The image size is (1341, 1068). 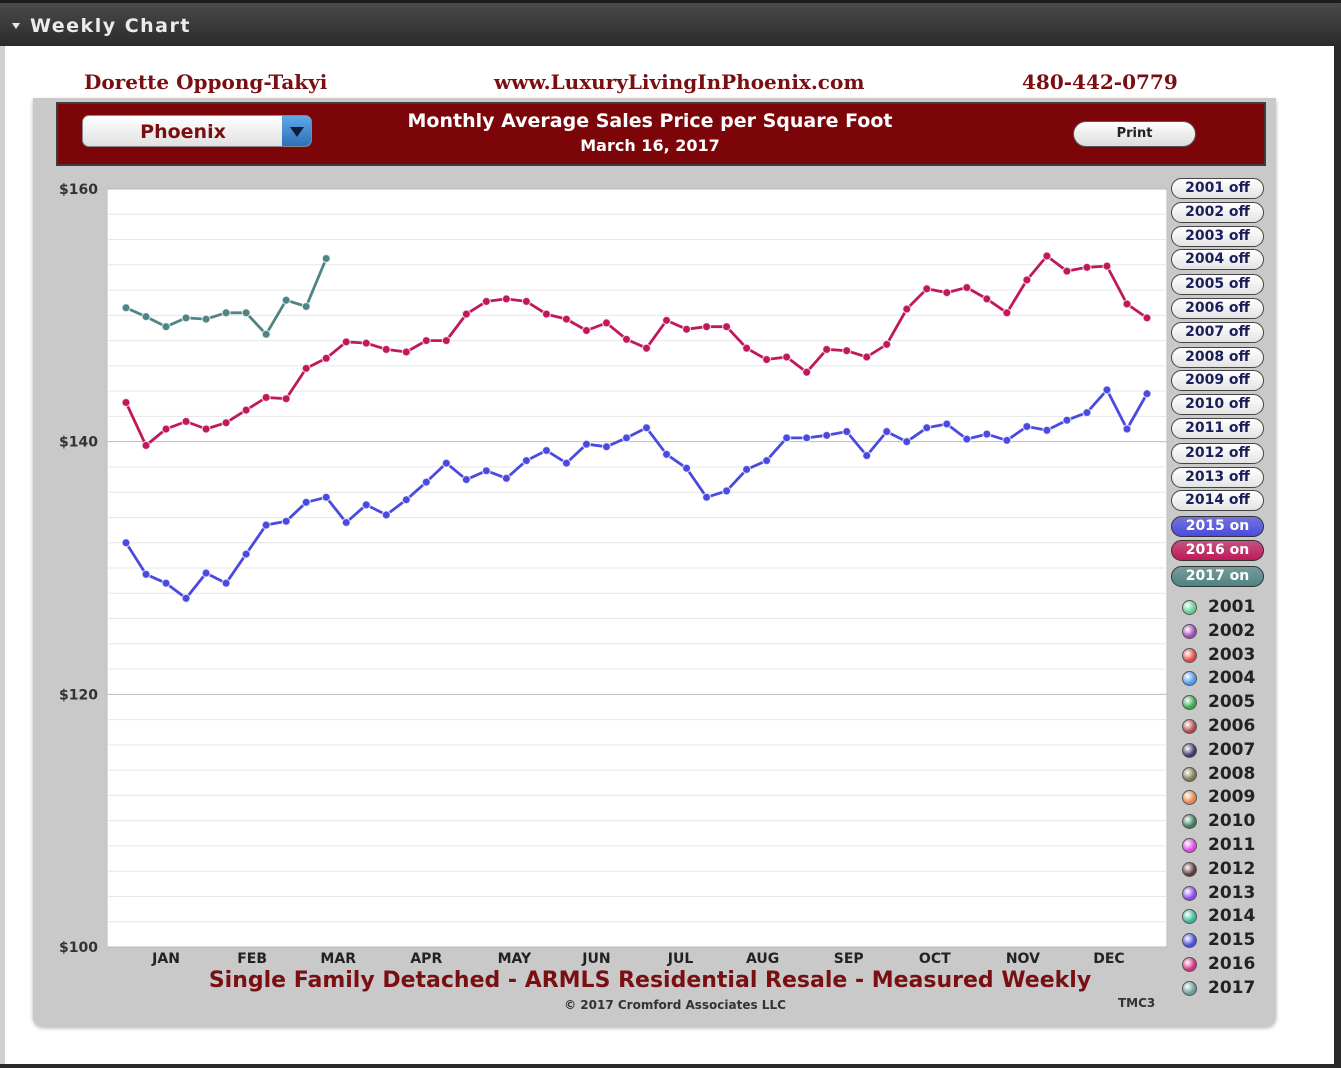 What do you see at coordinates (1217, 526) in the screenshot?
I see `year-toggle-2015: 2015 on` at bounding box center [1217, 526].